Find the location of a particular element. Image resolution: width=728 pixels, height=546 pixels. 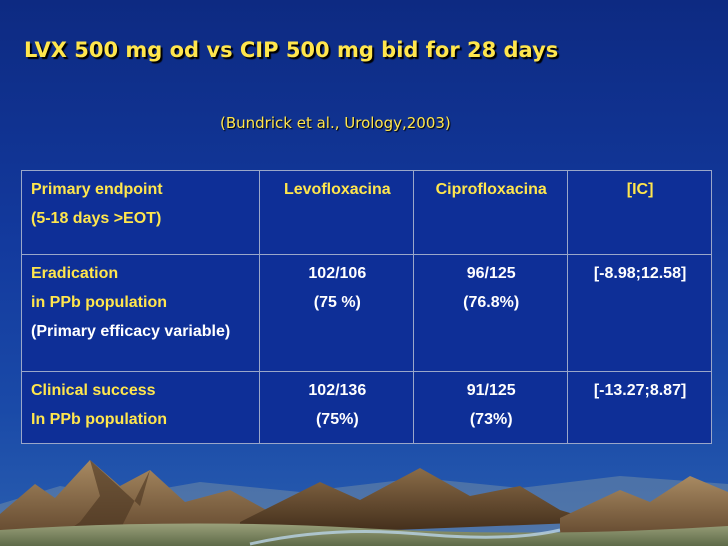

cip-ratio: 96/125 is located at coordinates (491, 273).